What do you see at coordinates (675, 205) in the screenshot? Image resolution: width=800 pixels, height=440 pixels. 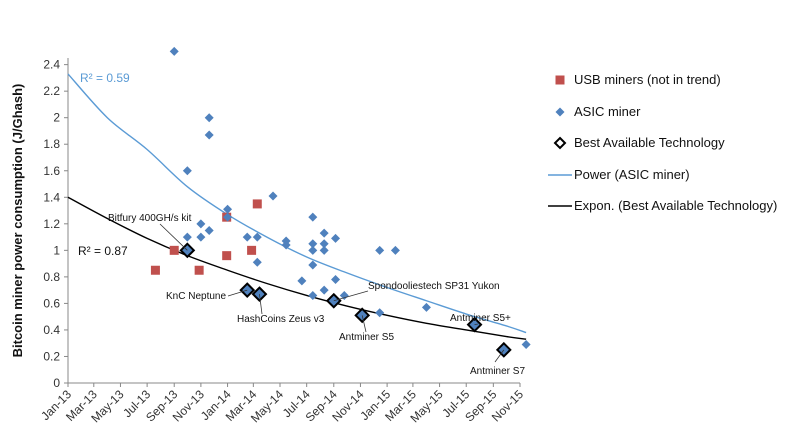 I see `legend-label: Expon. (Best Available Technology)` at bounding box center [675, 205].